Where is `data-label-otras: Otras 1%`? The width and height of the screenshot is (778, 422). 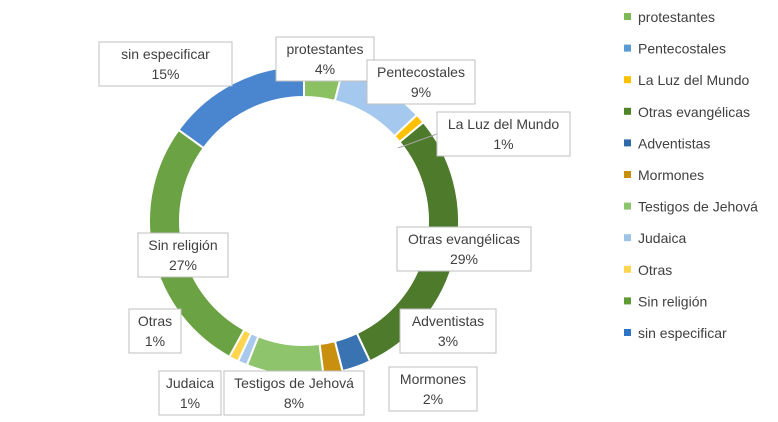 data-label-otras: Otras 1% is located at coordinates (155, 331).